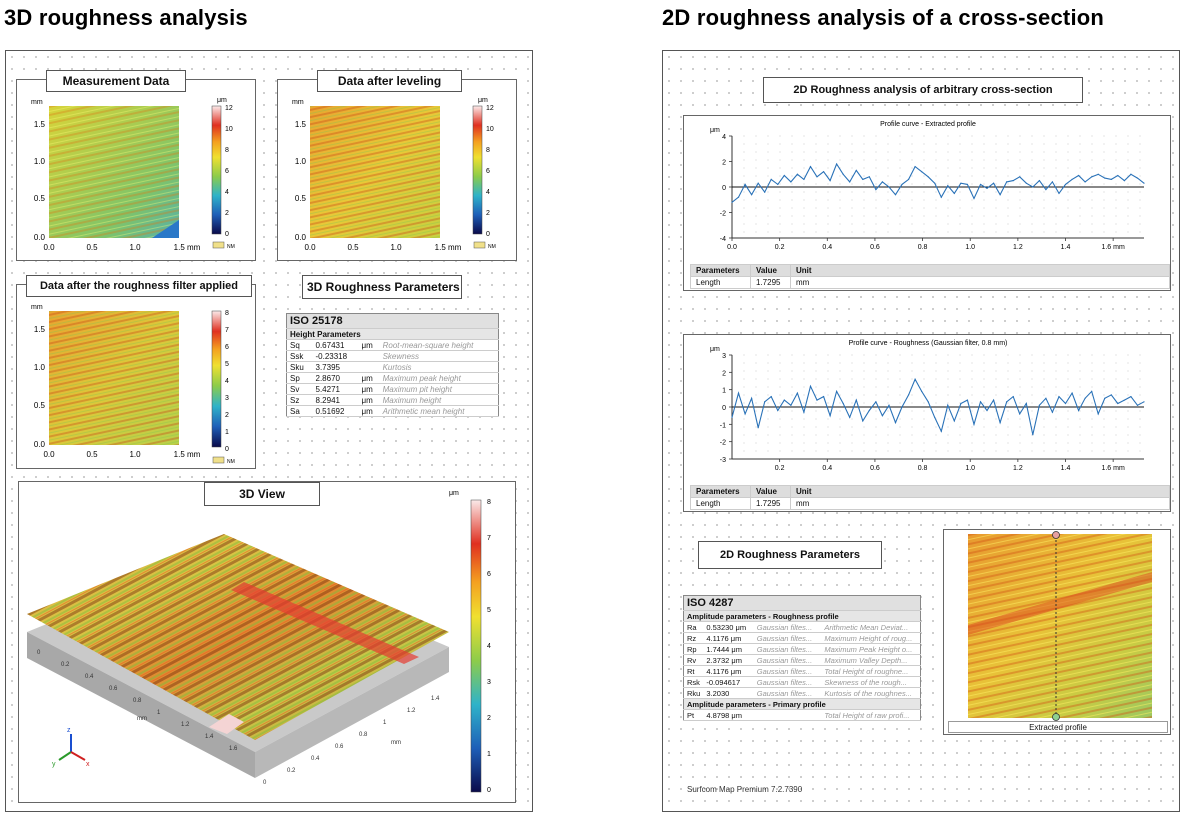 The height and width of the screenshot is (817, 1200). I want to click on standard-label: ISO 4287, so click(802, 603).